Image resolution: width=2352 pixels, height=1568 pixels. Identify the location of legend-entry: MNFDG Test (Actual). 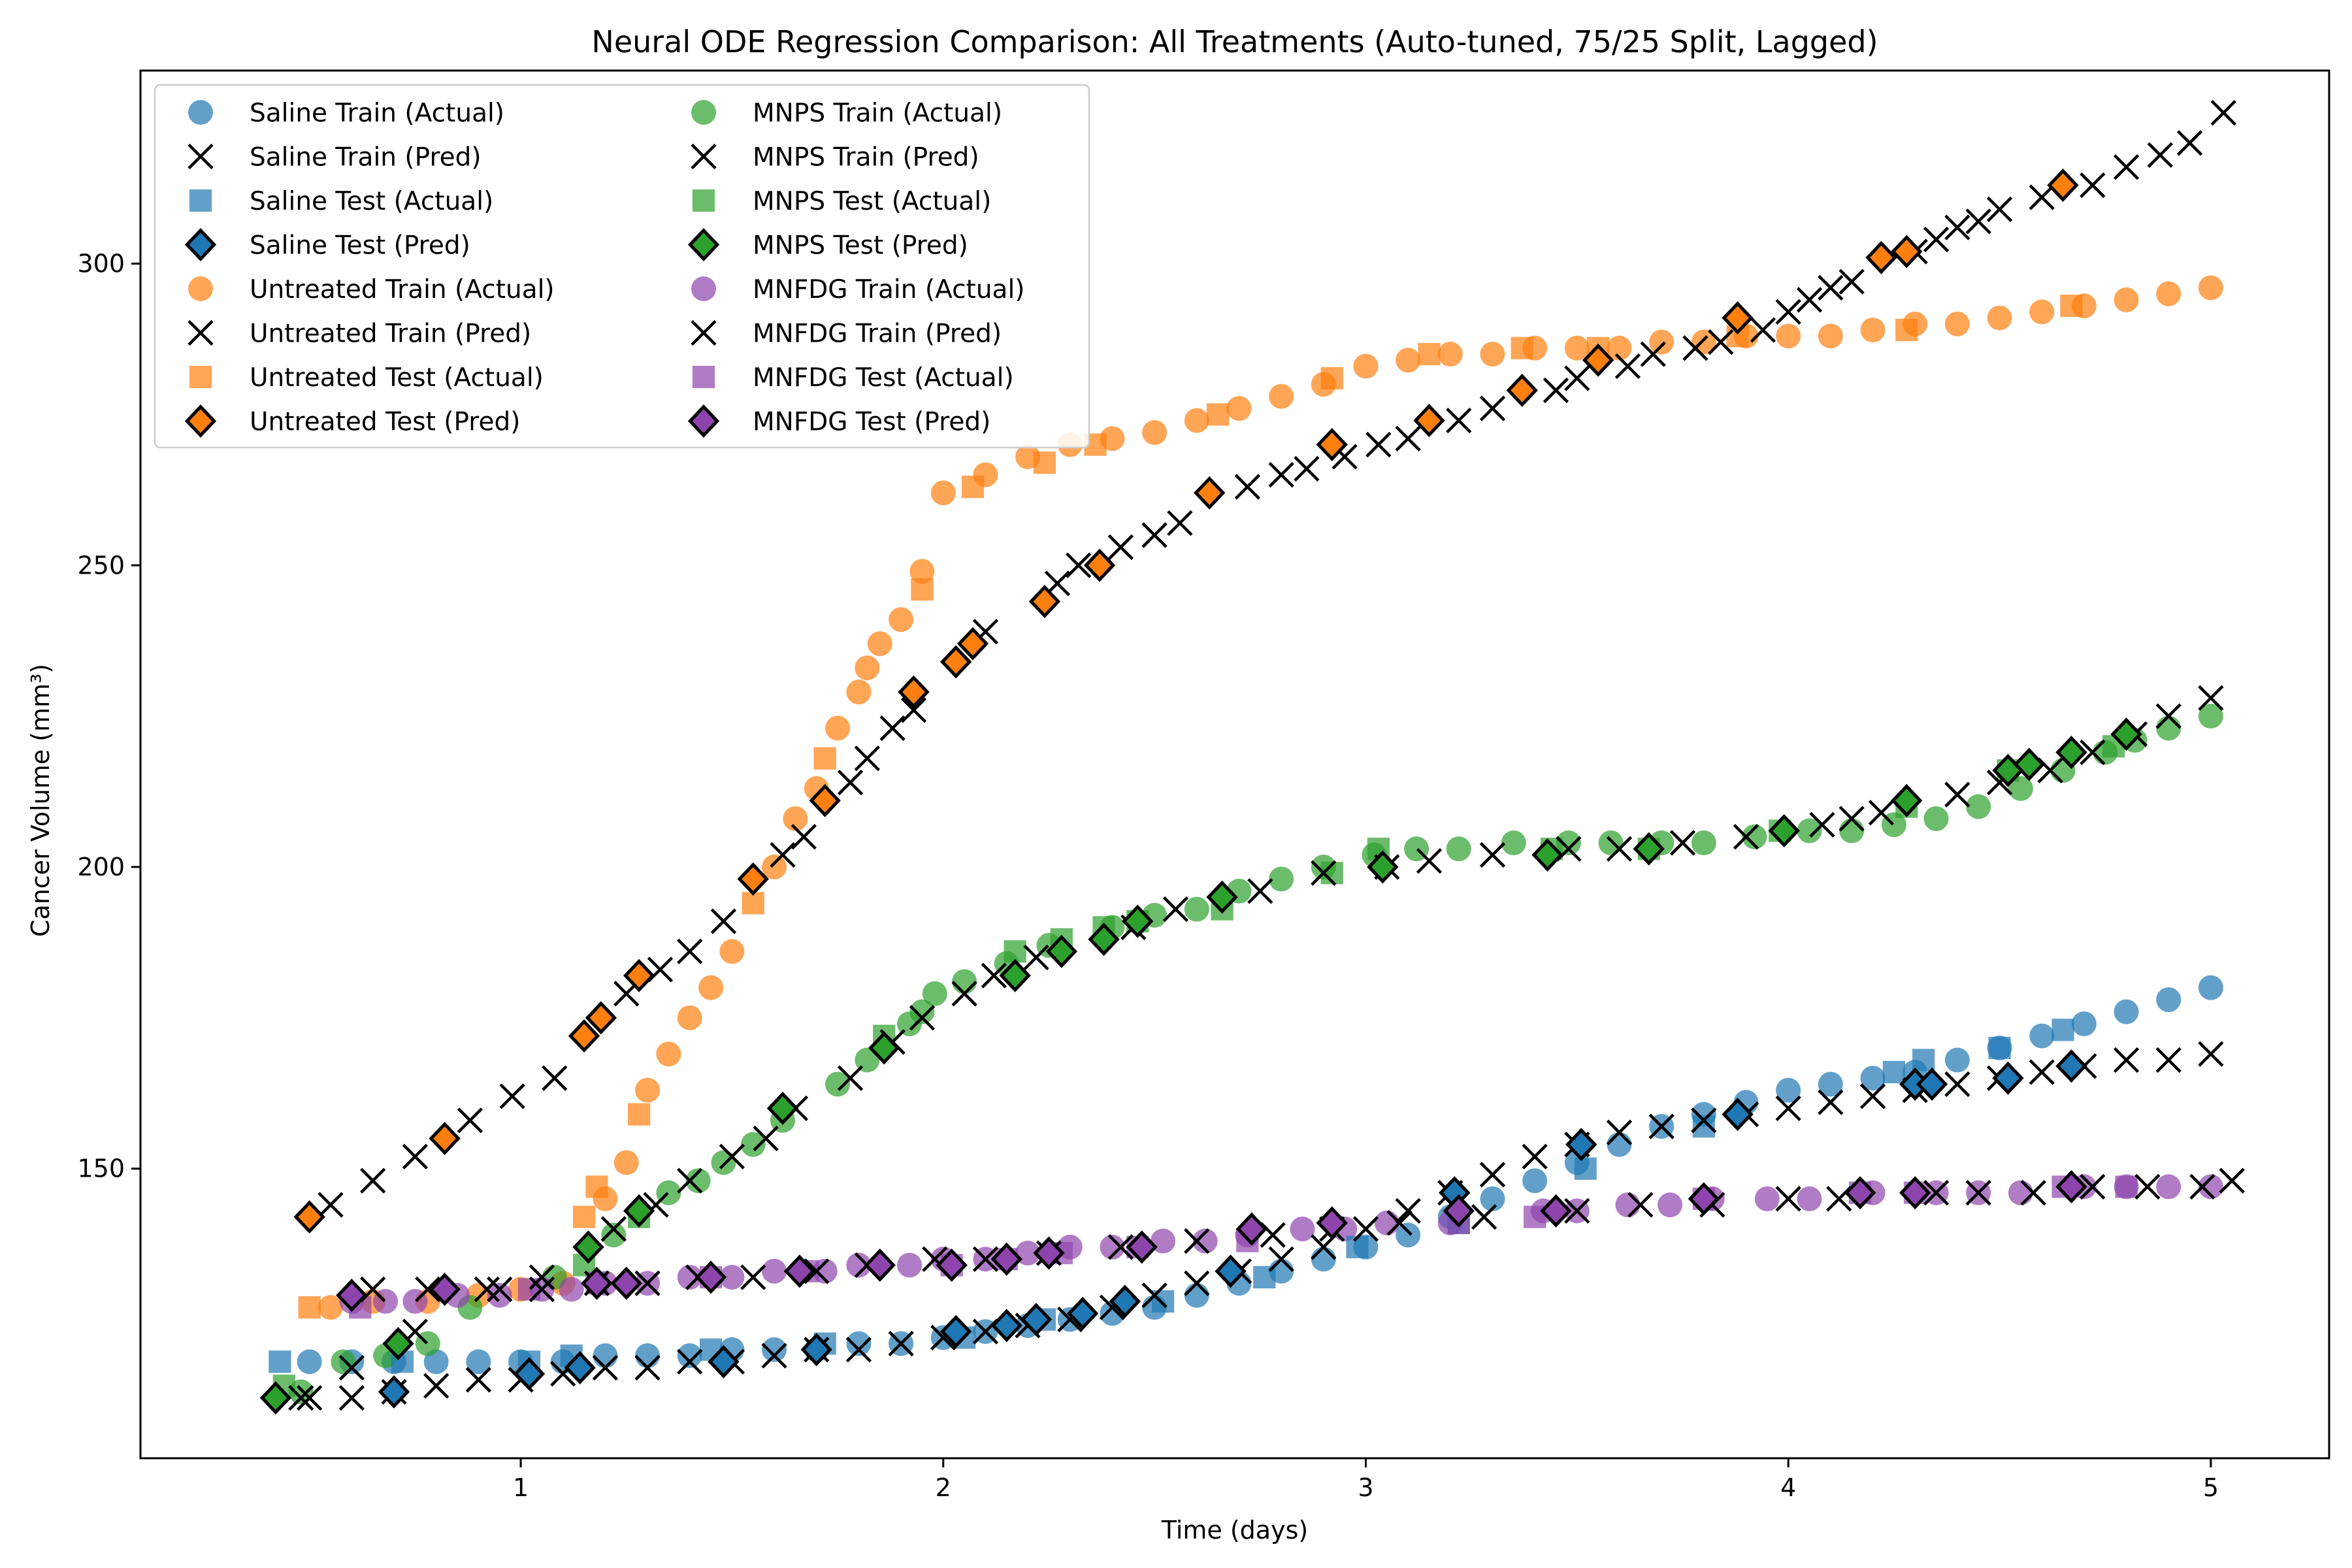
(853, 378).